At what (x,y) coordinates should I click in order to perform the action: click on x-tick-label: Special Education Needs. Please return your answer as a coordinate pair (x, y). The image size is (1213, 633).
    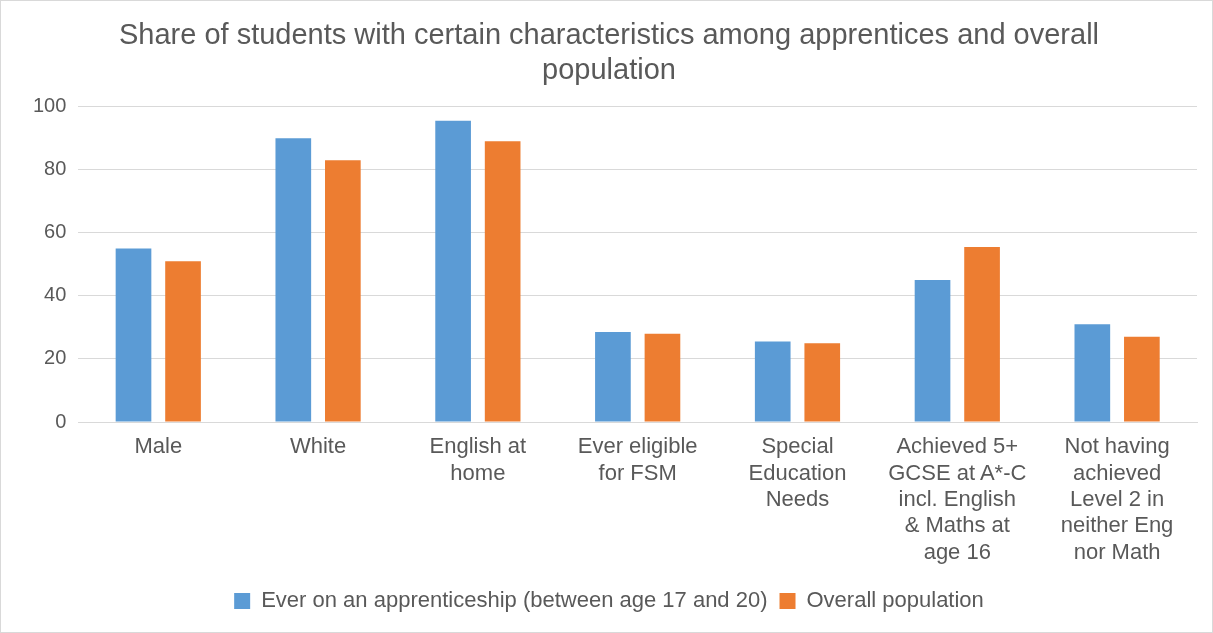
    Looking at the image, I should click on (797, 472).